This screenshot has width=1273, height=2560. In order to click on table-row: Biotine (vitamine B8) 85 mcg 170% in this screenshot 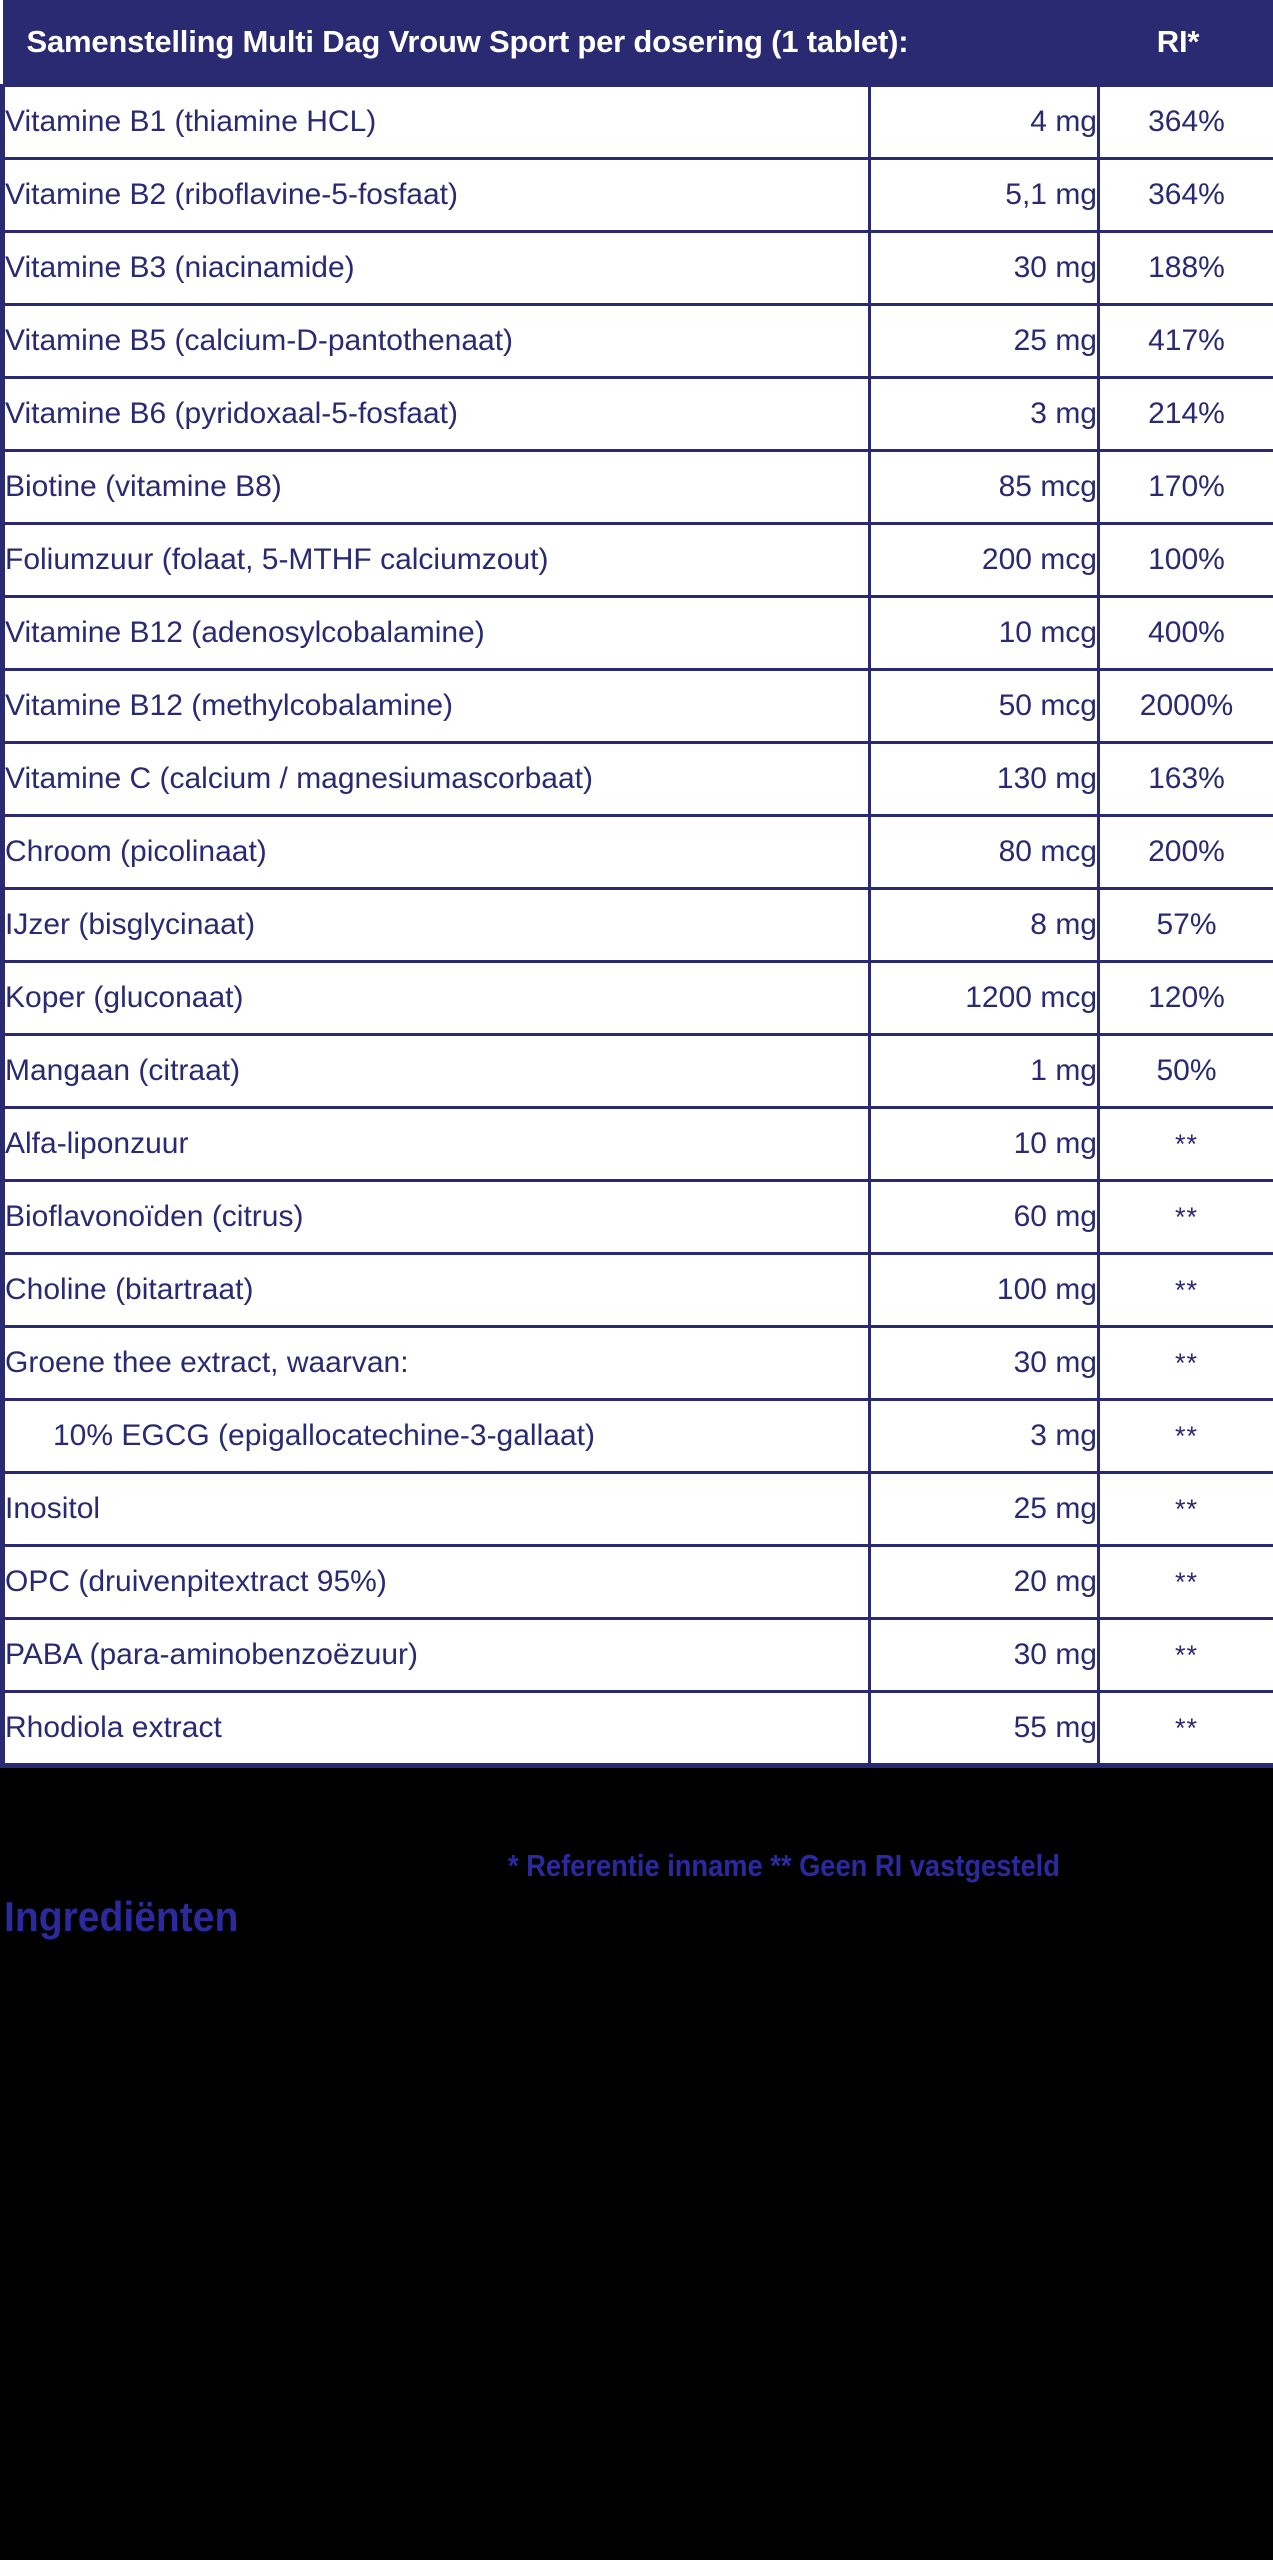, I will do `click(636, 487)`.